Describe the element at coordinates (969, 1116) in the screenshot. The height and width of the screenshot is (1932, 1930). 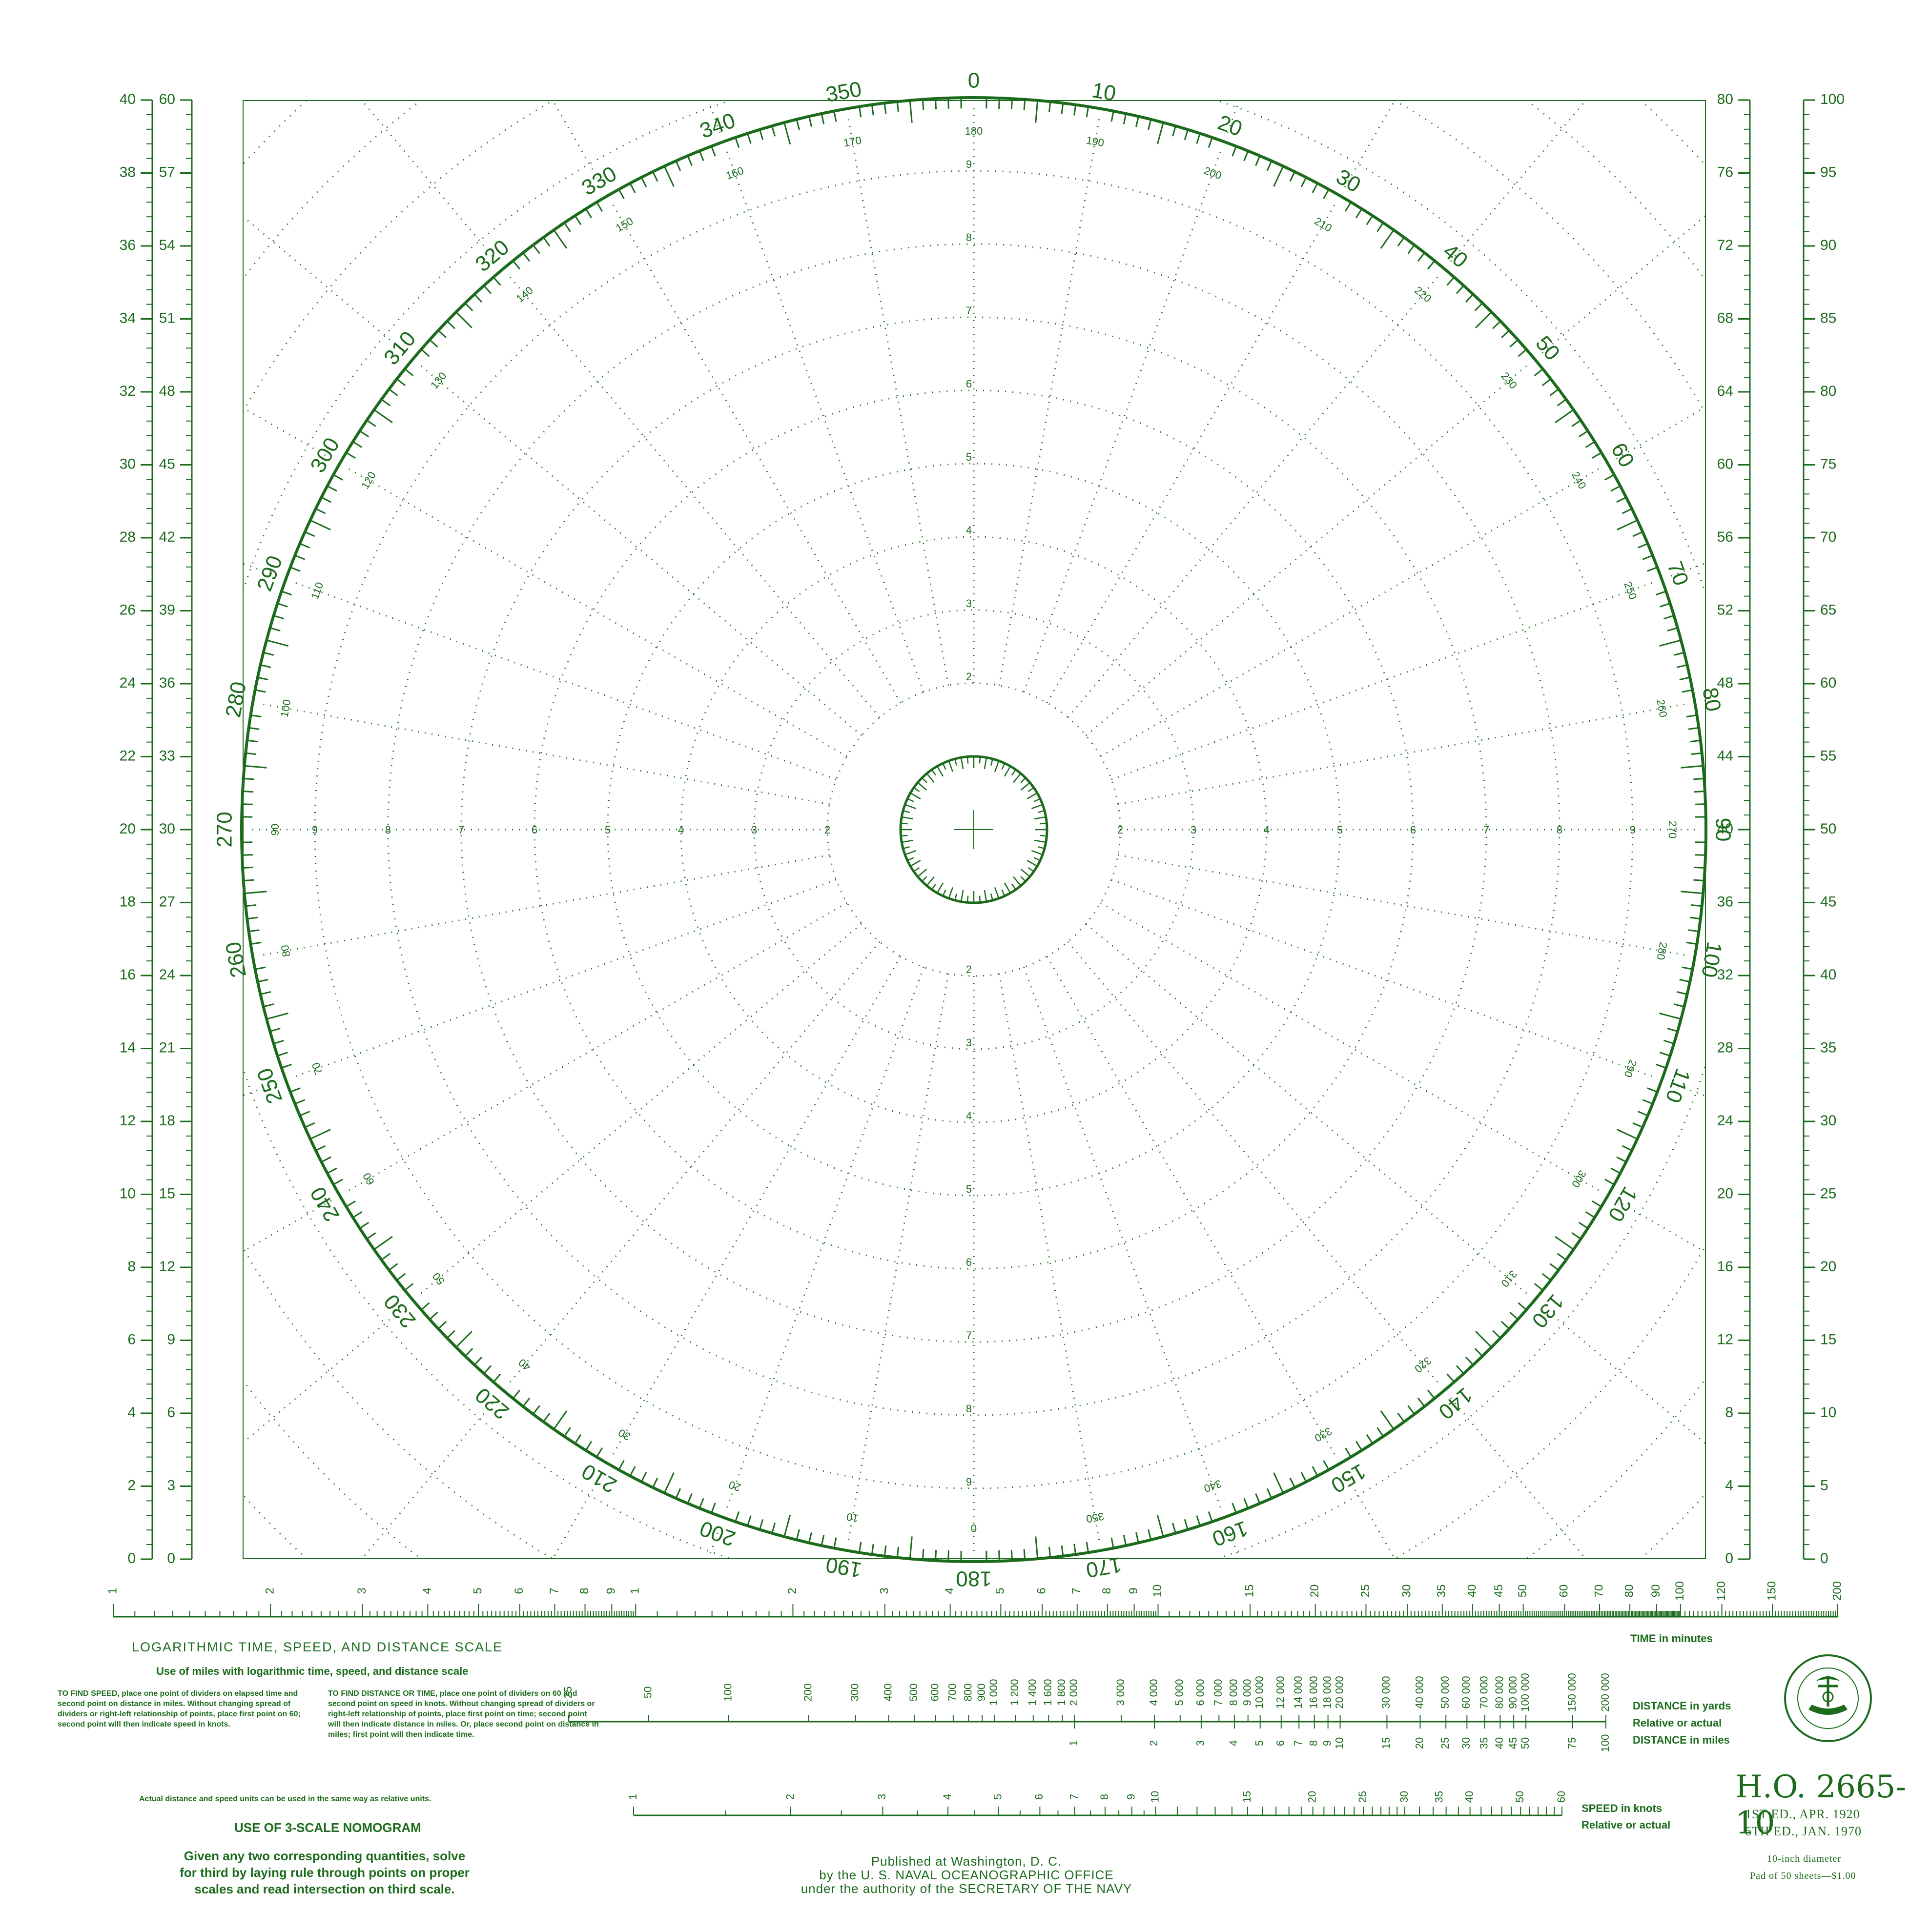
I see `ring-label-south: 4` at that location.